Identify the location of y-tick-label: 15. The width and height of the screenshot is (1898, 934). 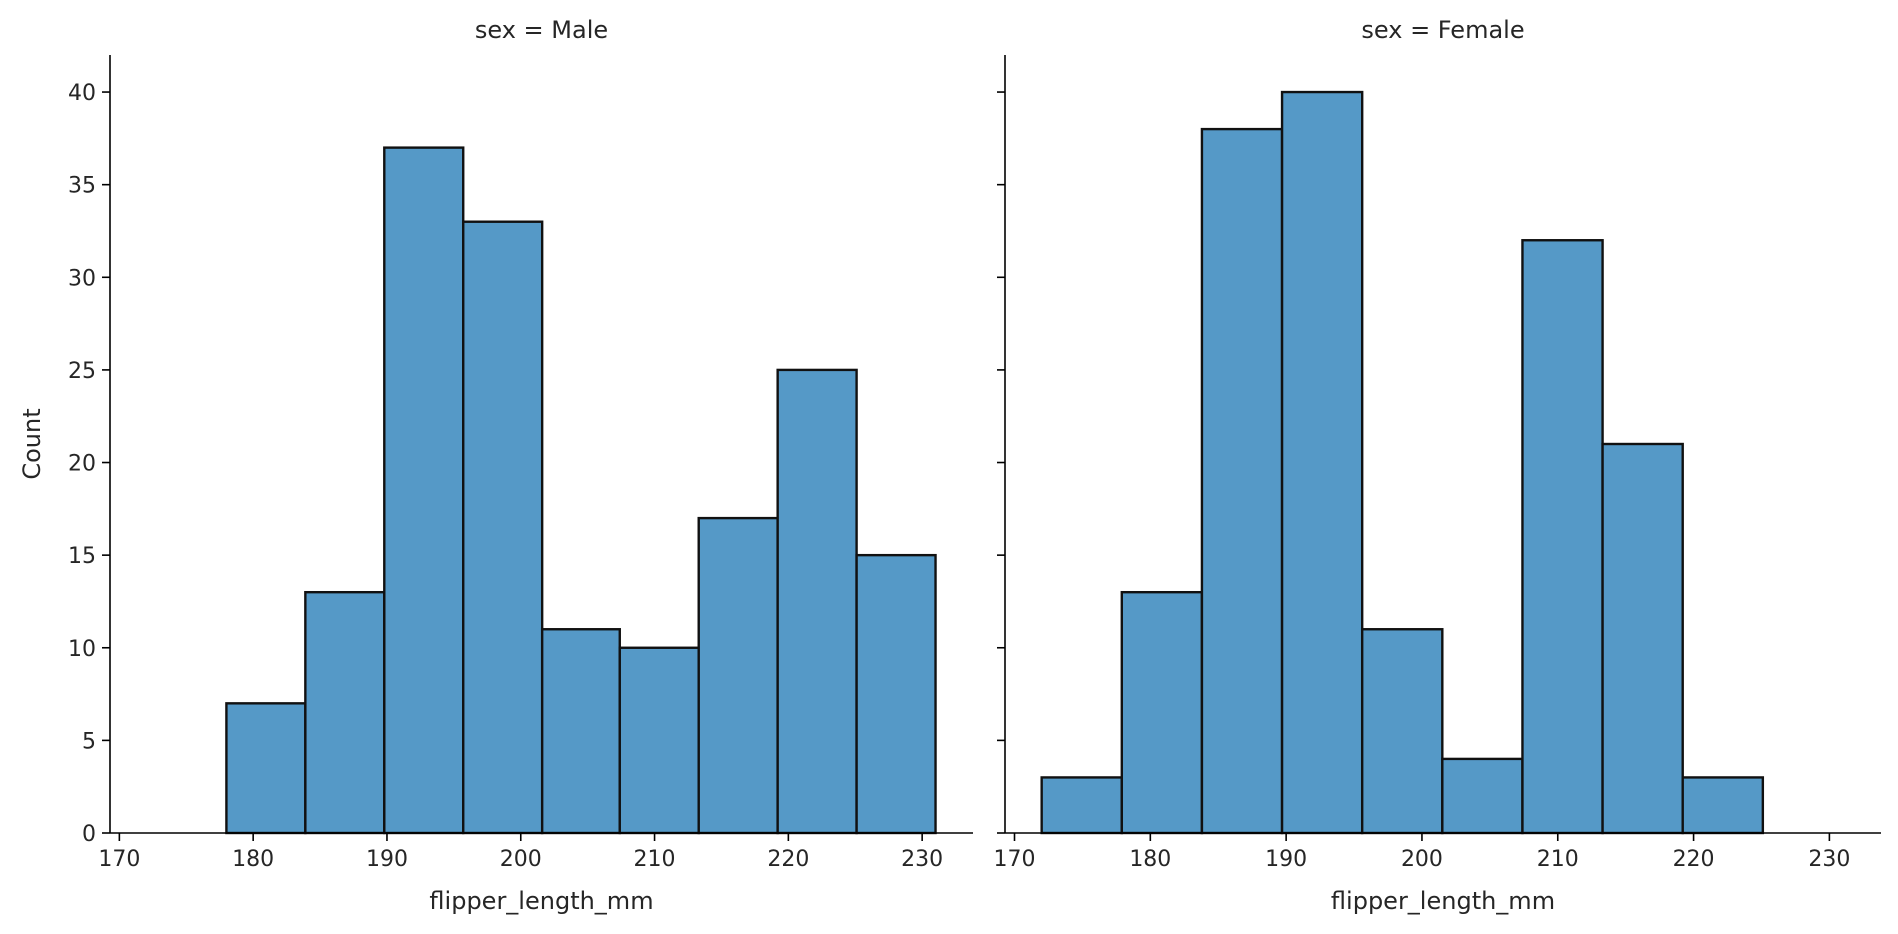
(82, 556).